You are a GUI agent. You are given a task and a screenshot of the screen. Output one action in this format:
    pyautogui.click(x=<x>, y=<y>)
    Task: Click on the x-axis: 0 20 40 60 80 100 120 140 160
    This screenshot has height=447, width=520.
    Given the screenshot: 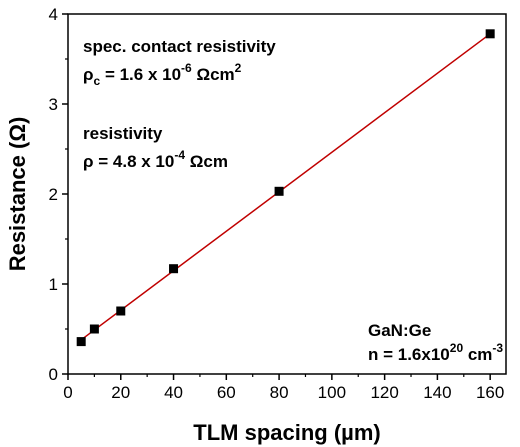 What is the action you would take?
    pyautogui.click(x=283, y=388)
    